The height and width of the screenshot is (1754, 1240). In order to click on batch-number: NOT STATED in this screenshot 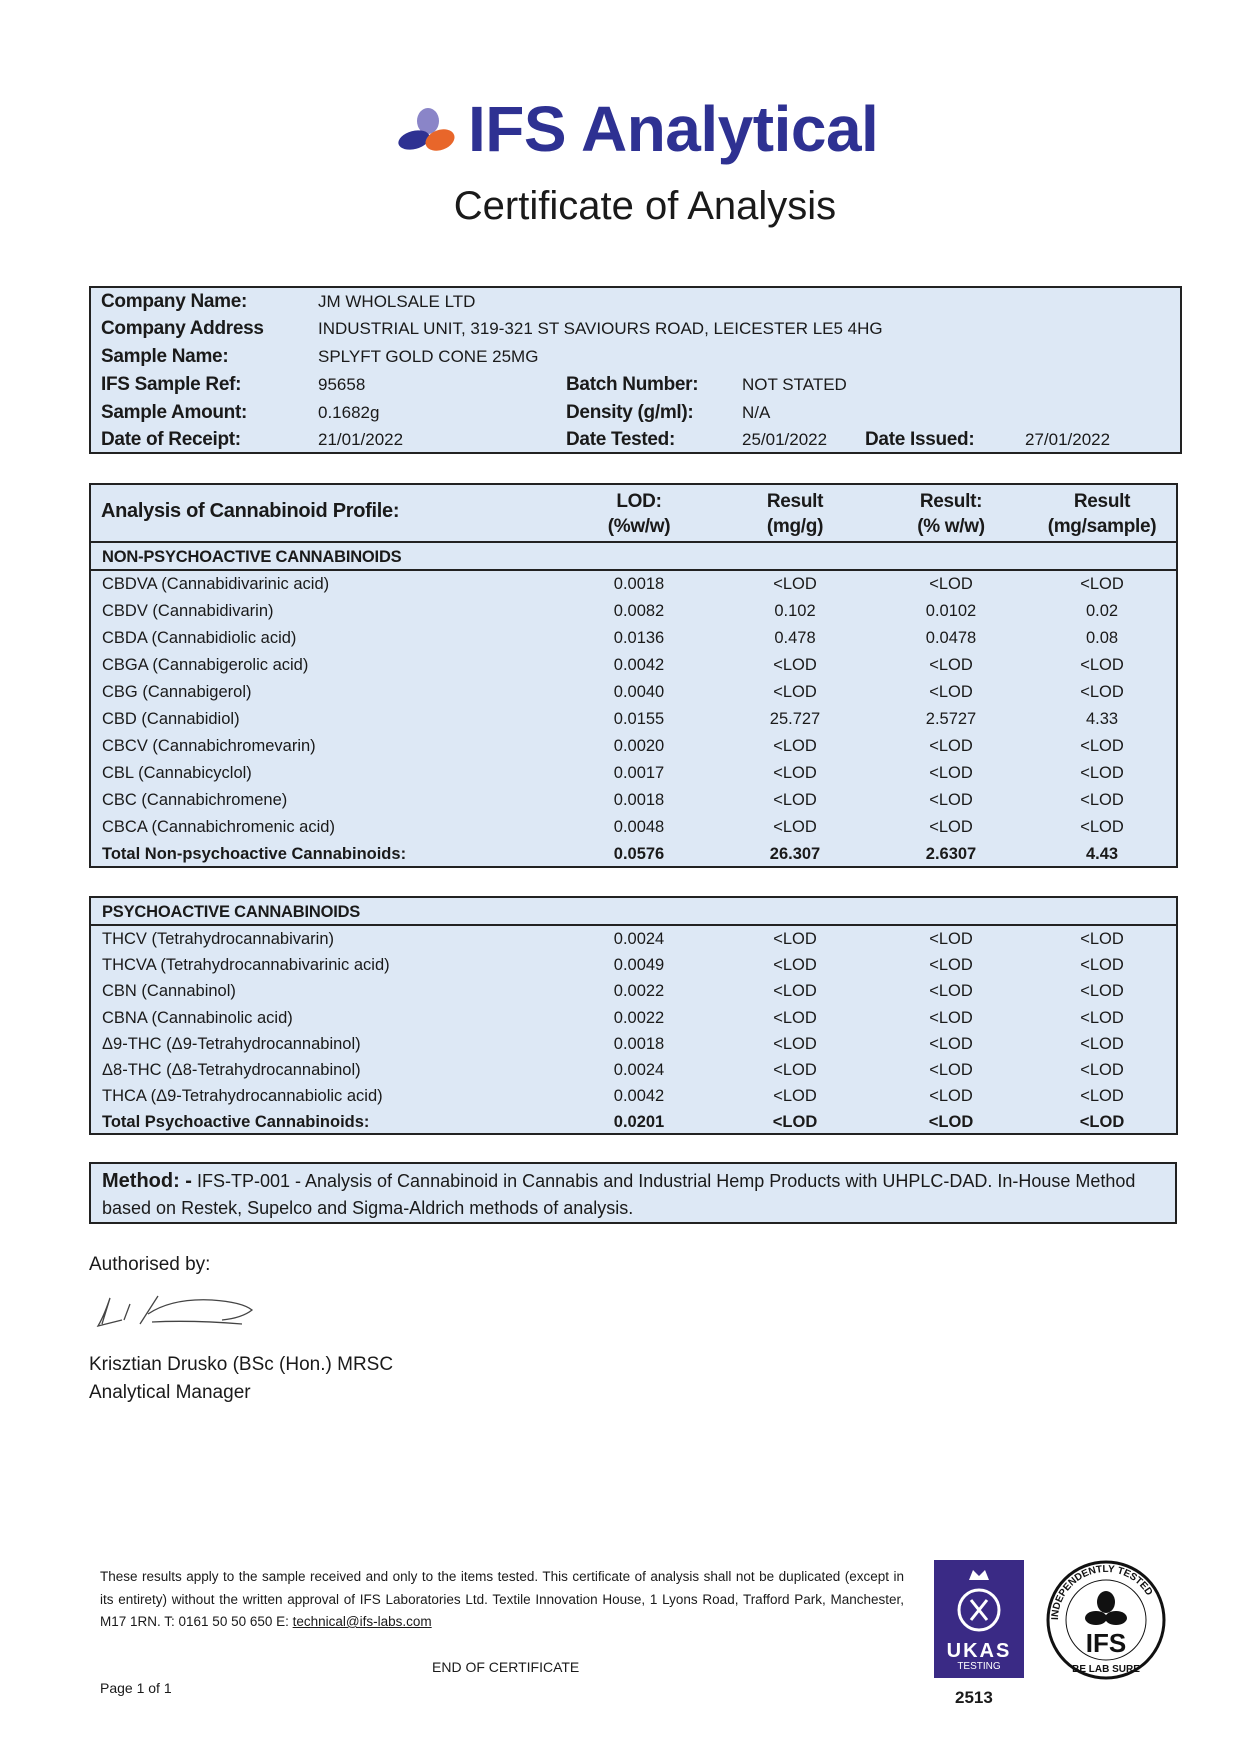, I will do `click(794, 384)`.